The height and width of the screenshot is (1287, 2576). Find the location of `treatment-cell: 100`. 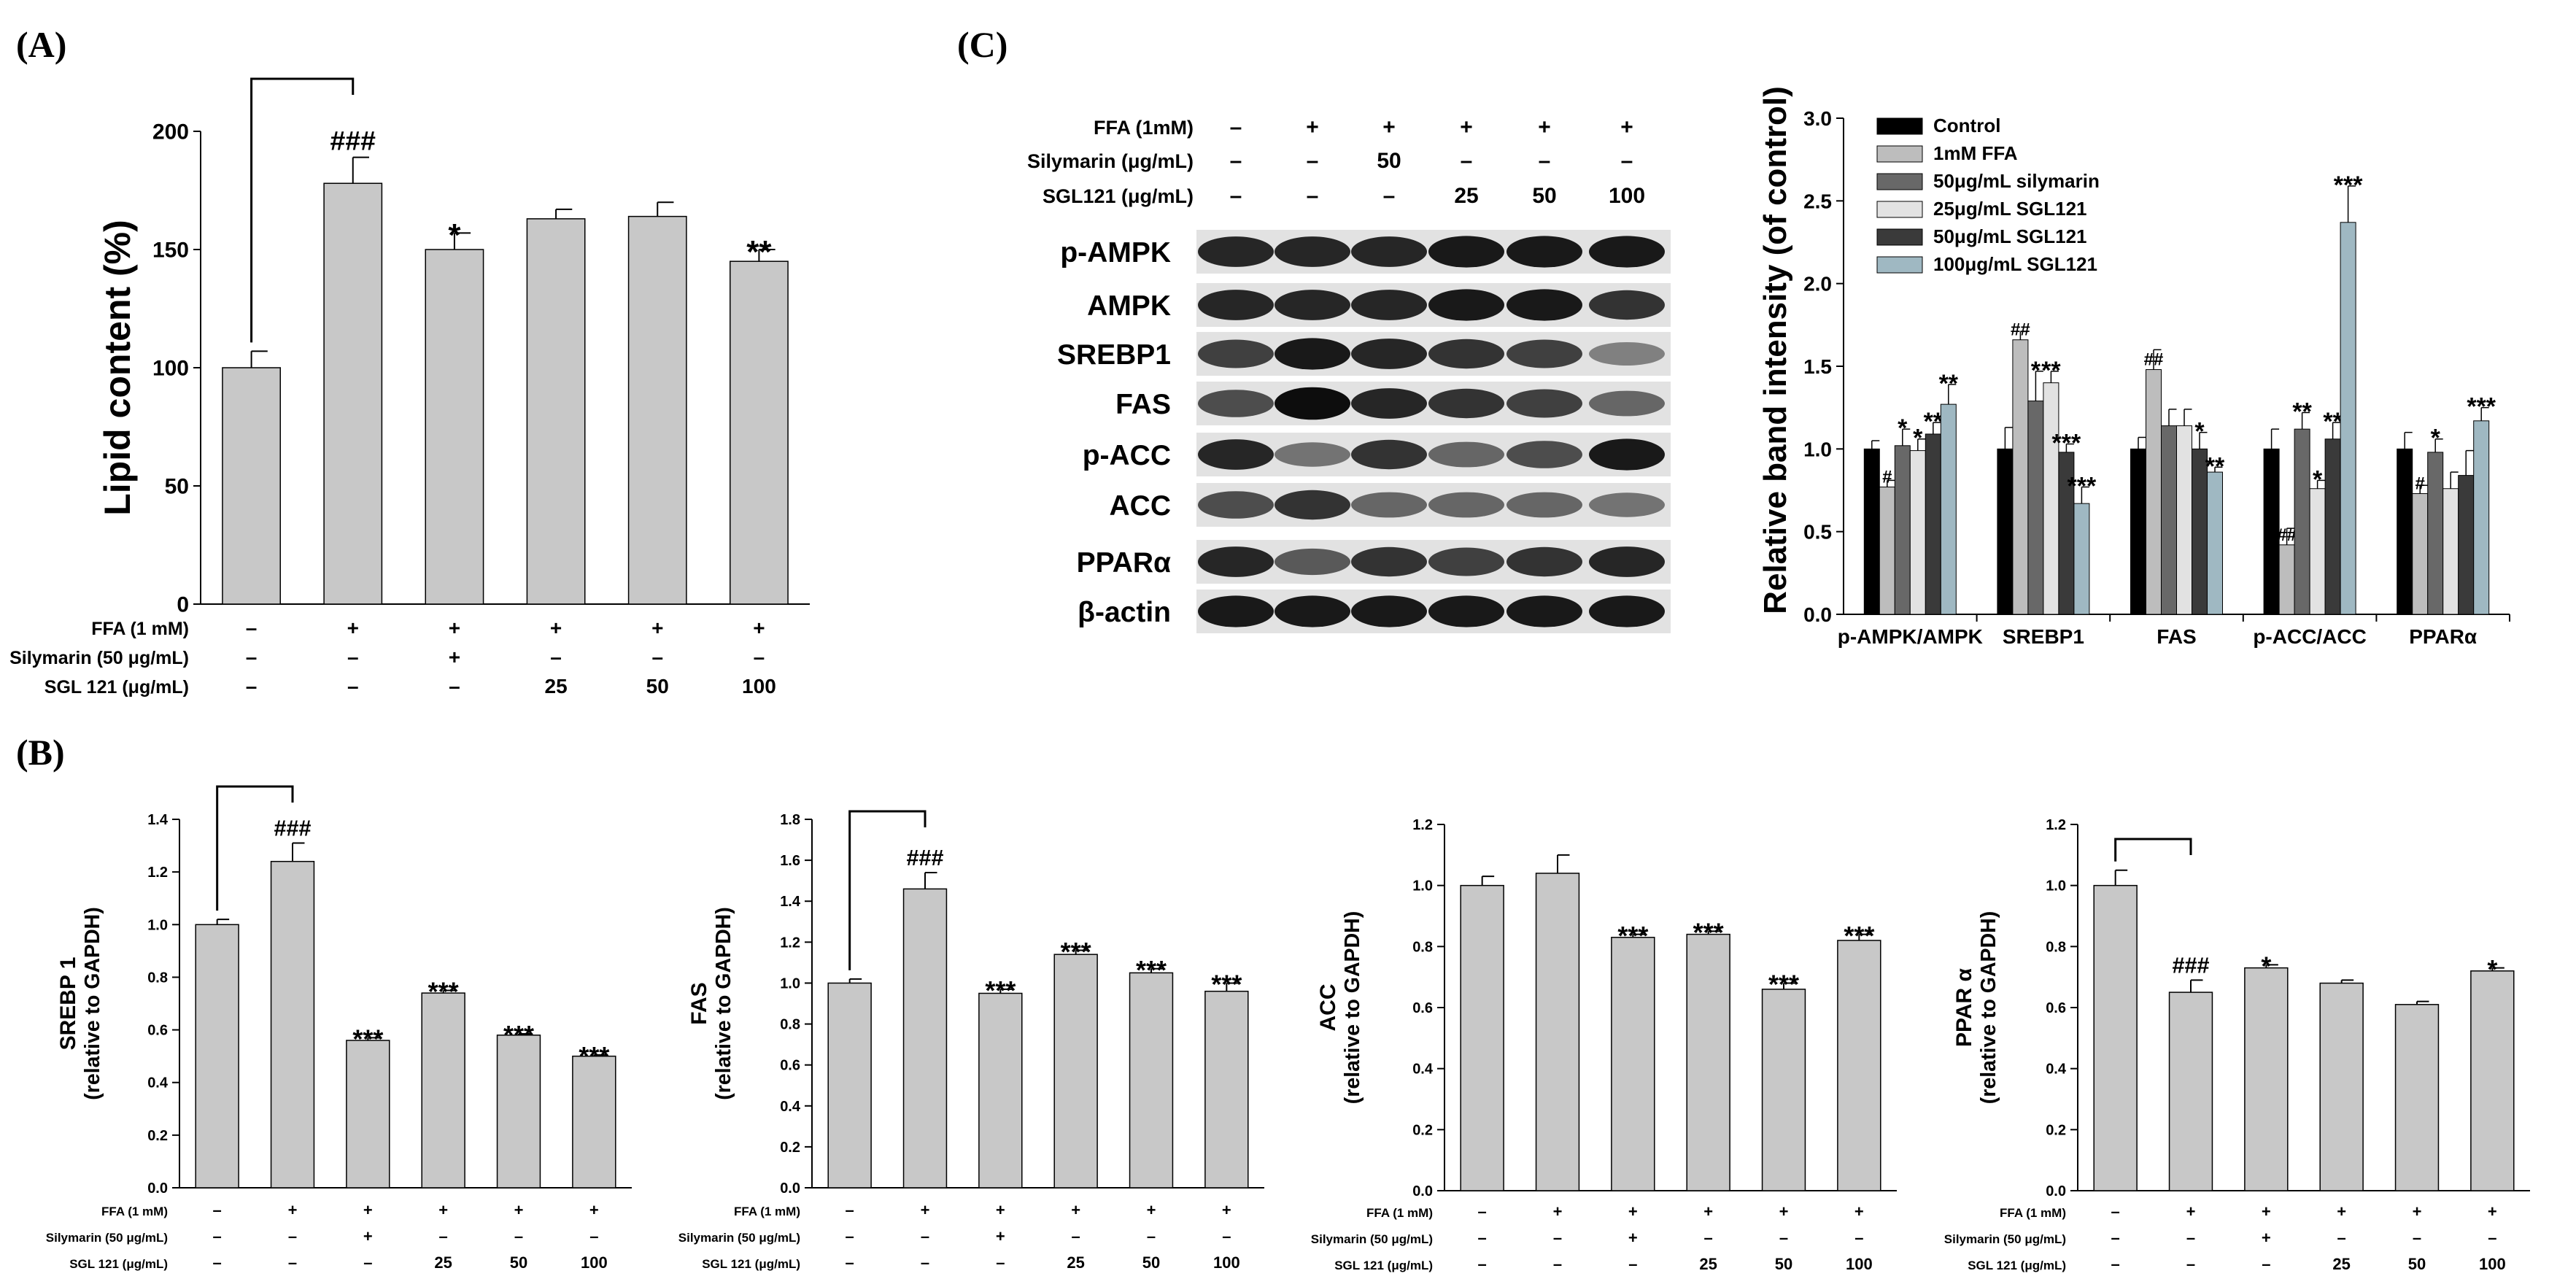

treatment-cell: 100 is located at coordinates (2492, 1264).